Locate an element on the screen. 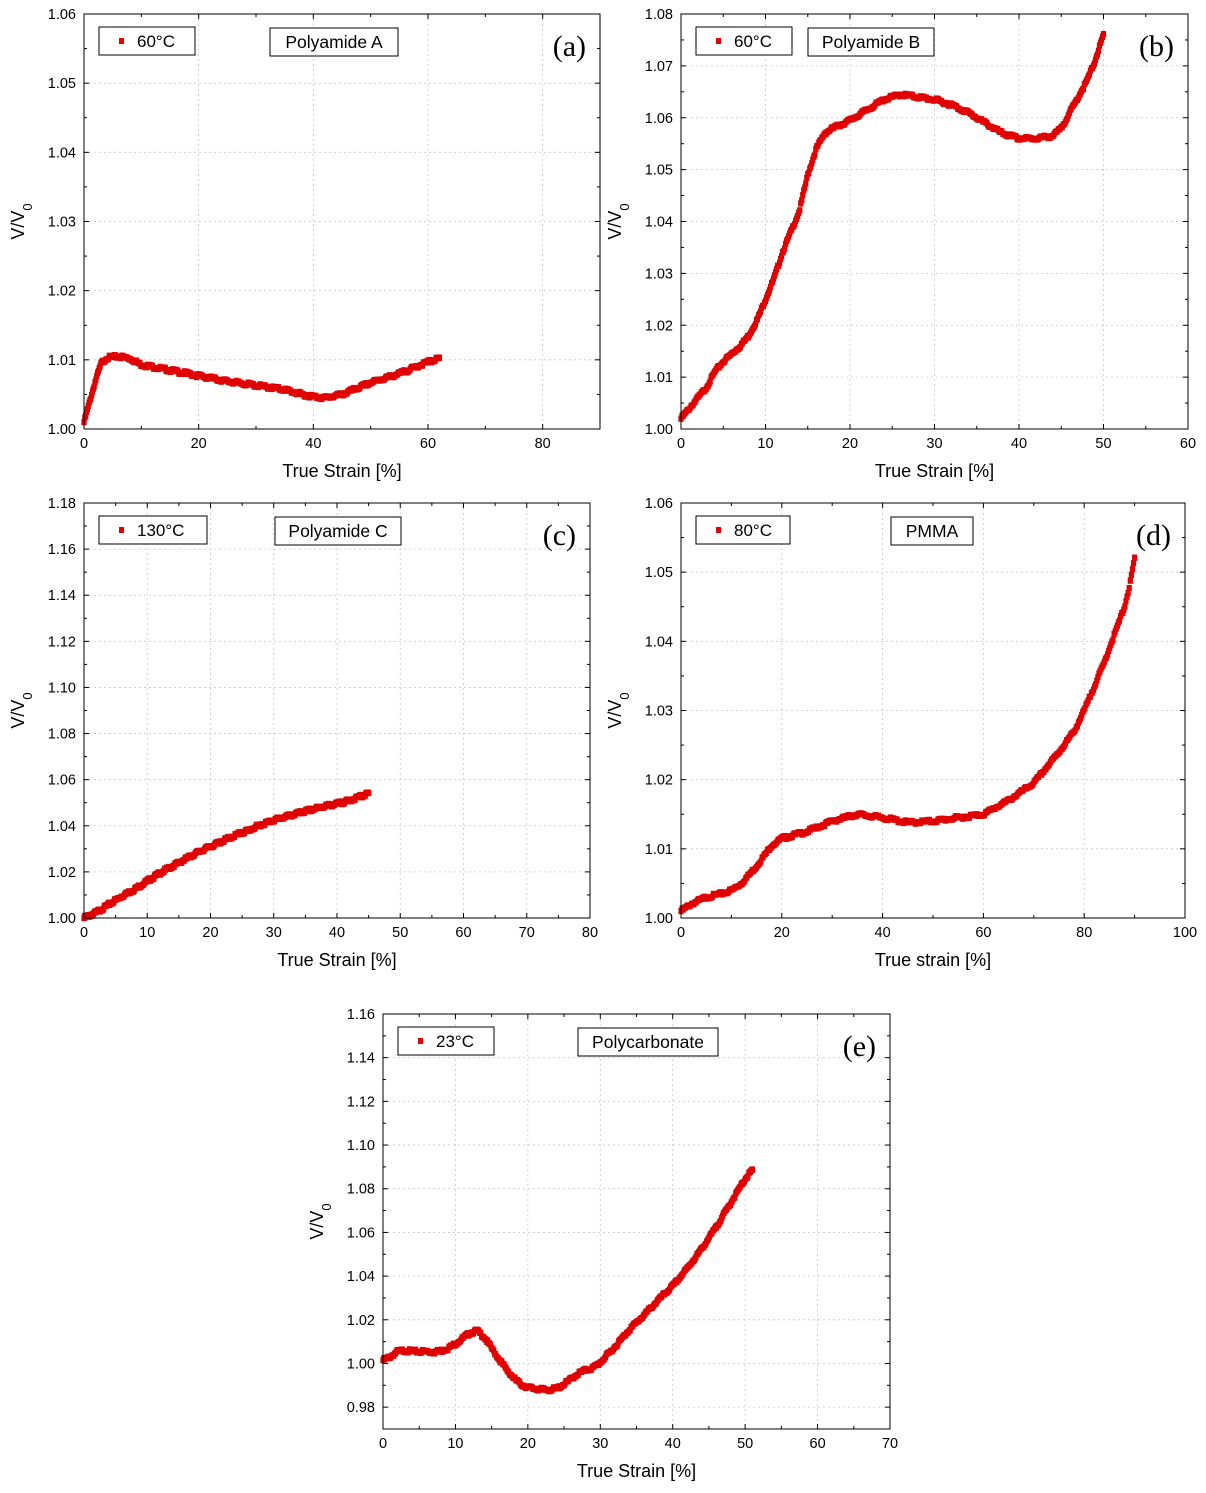 The image size is (1206, 1493). material-label-text: Polyamide A is located at coordinates (334, 42).